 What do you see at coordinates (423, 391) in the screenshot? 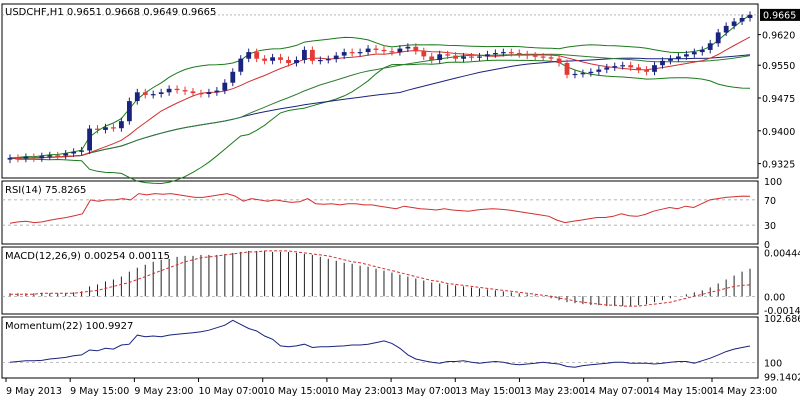
I see `time-axis-label: 13 May 07:00` at bounding box center [423, 391].